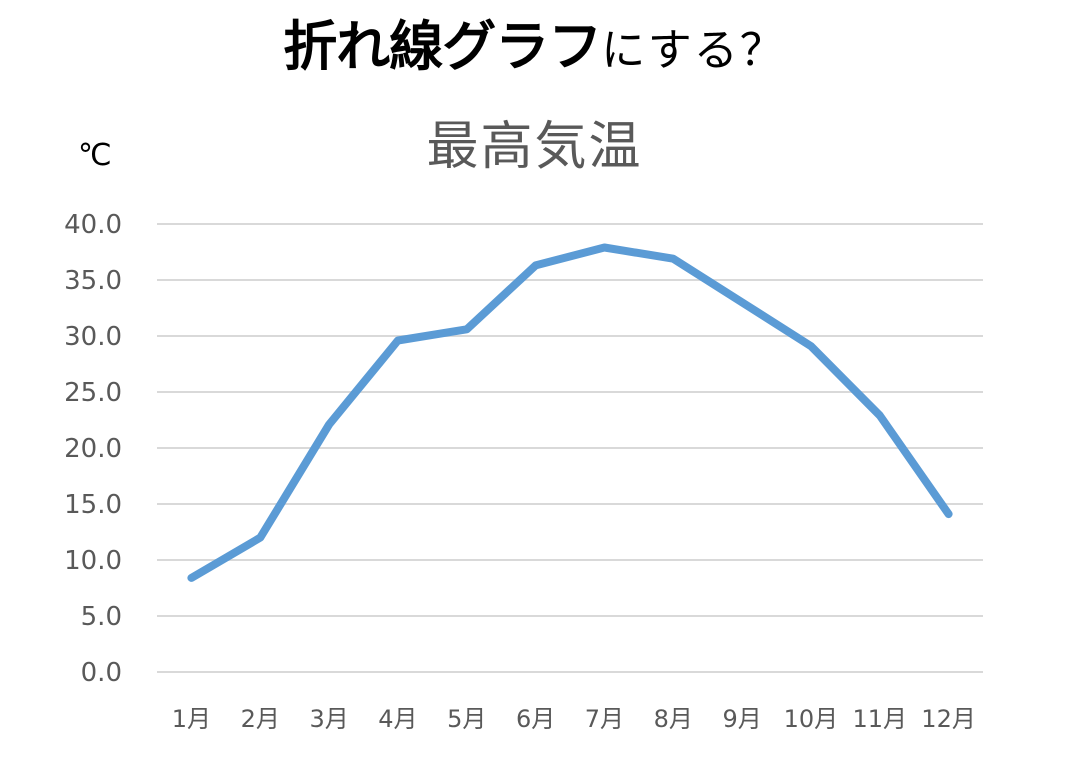 Image resolution: width=1069 pixels, height=762 pixels. I want to click on y-tick-label: 30.0, so click(93, 337).